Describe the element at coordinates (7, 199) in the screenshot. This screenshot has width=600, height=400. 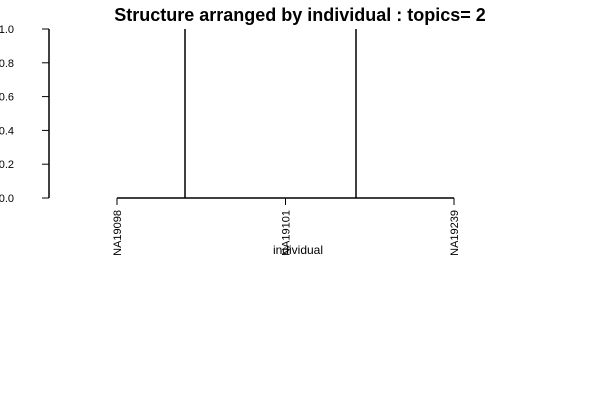
I see `y-tick-label: 0.0` at that location.